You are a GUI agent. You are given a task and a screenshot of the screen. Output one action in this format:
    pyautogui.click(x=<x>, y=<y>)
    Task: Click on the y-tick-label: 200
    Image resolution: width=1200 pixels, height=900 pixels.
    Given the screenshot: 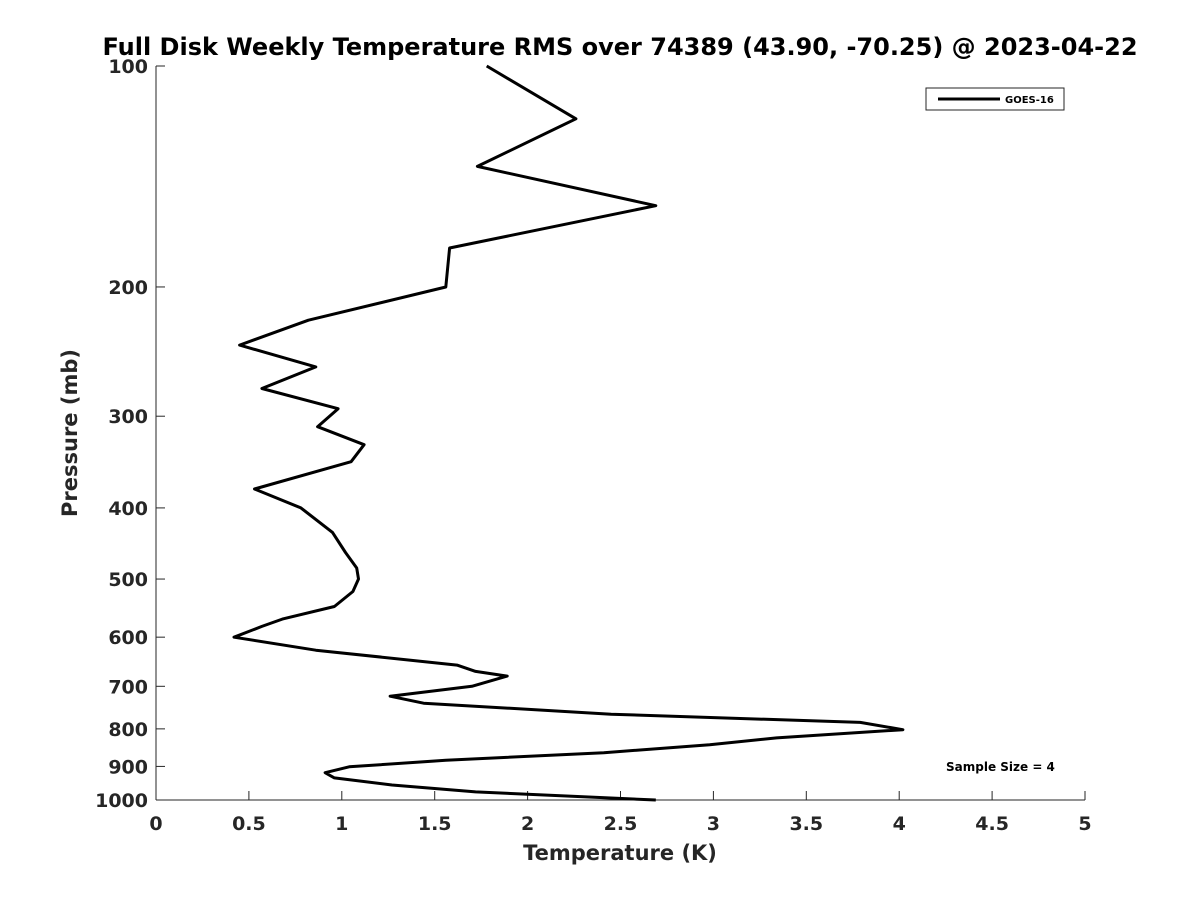 What is the action you would take?
    pyautogui.click(x=128, y=288)
    